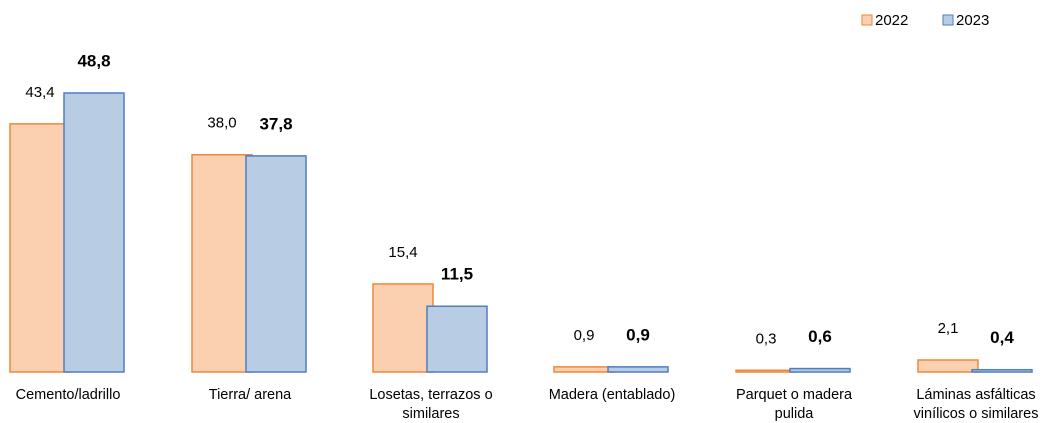  Describe the element at coordinates (972, 20) in the screenshot. I see `legend-label: 2023` at that location.